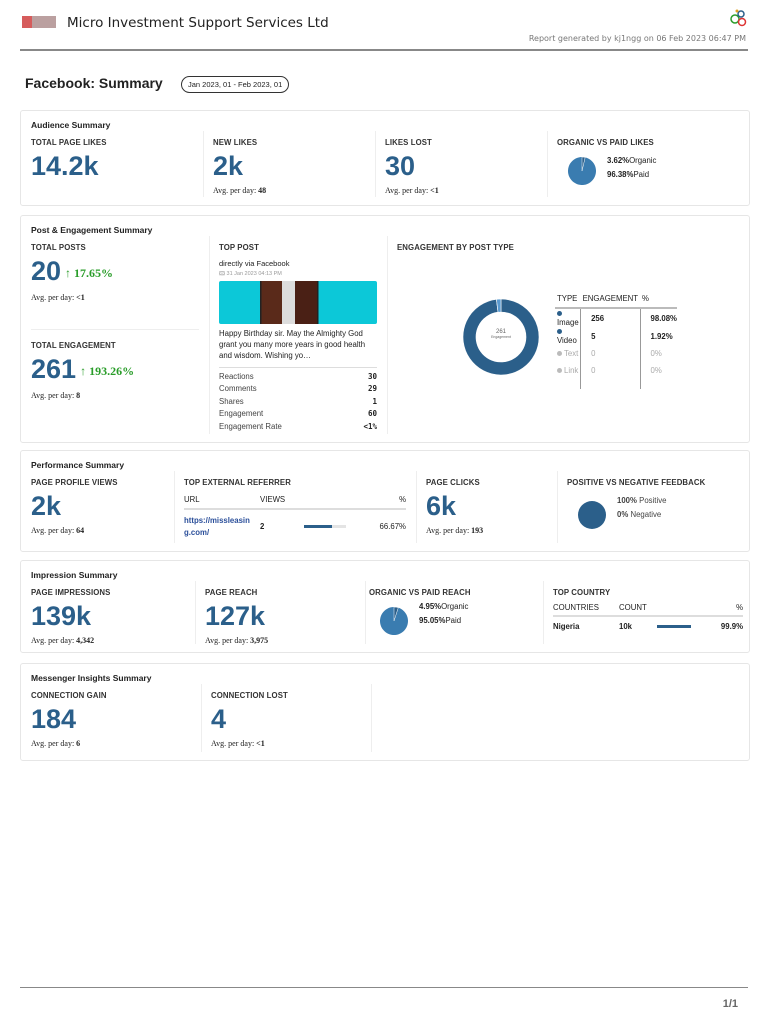 The image size is (768, 1024). What do you see at coordinates (738, 18) in the screenshot?
I see `app-logo-icon` at bounding box center [738, 18].